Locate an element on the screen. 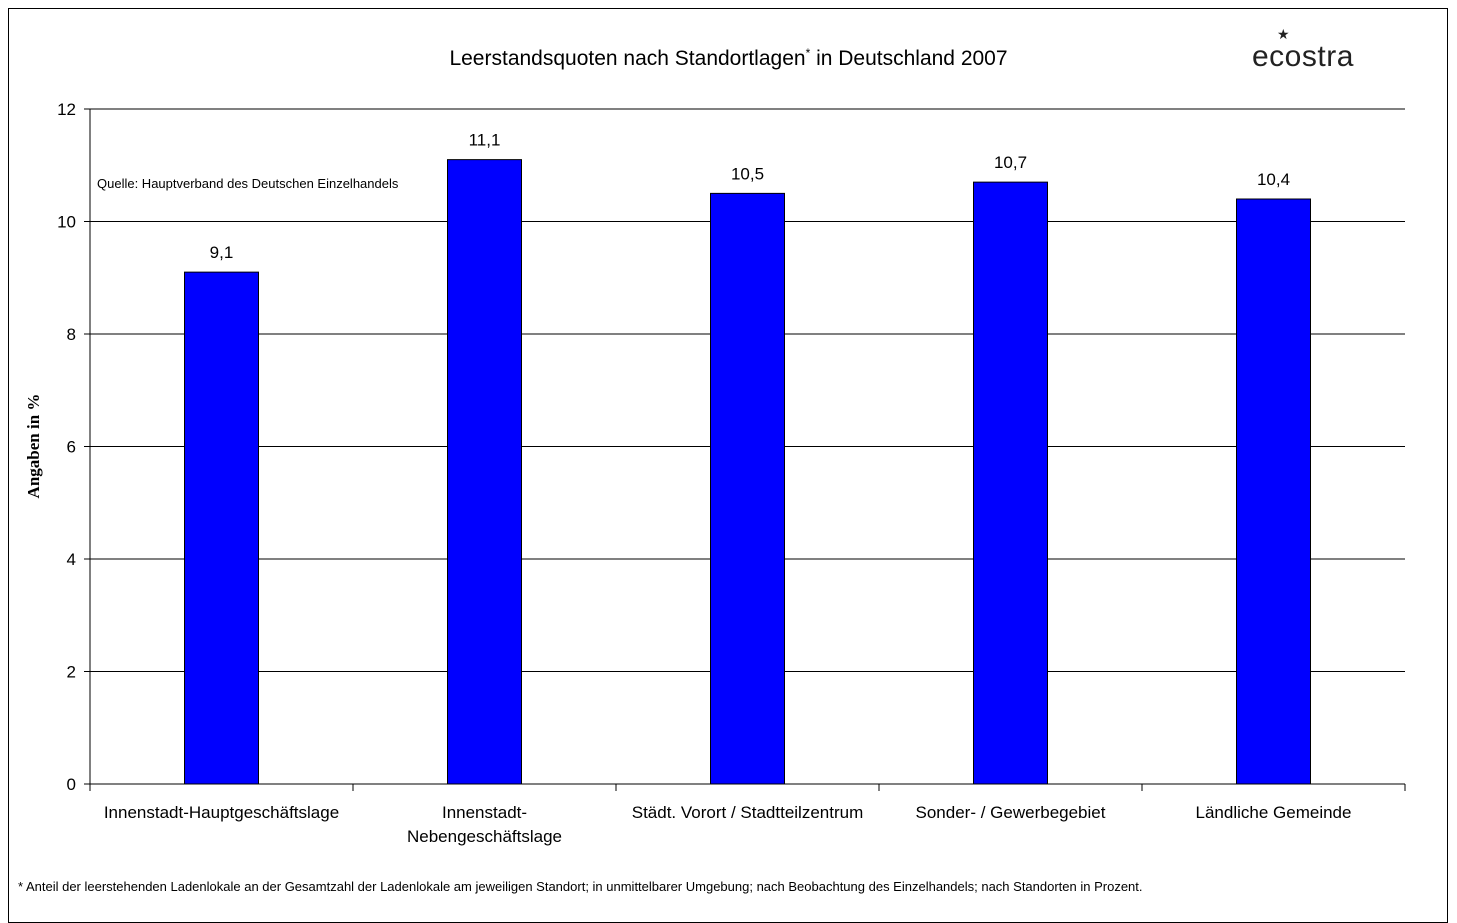  x-tick-label: Ländliche Gemeinde is located at coordinates (1273, 812).